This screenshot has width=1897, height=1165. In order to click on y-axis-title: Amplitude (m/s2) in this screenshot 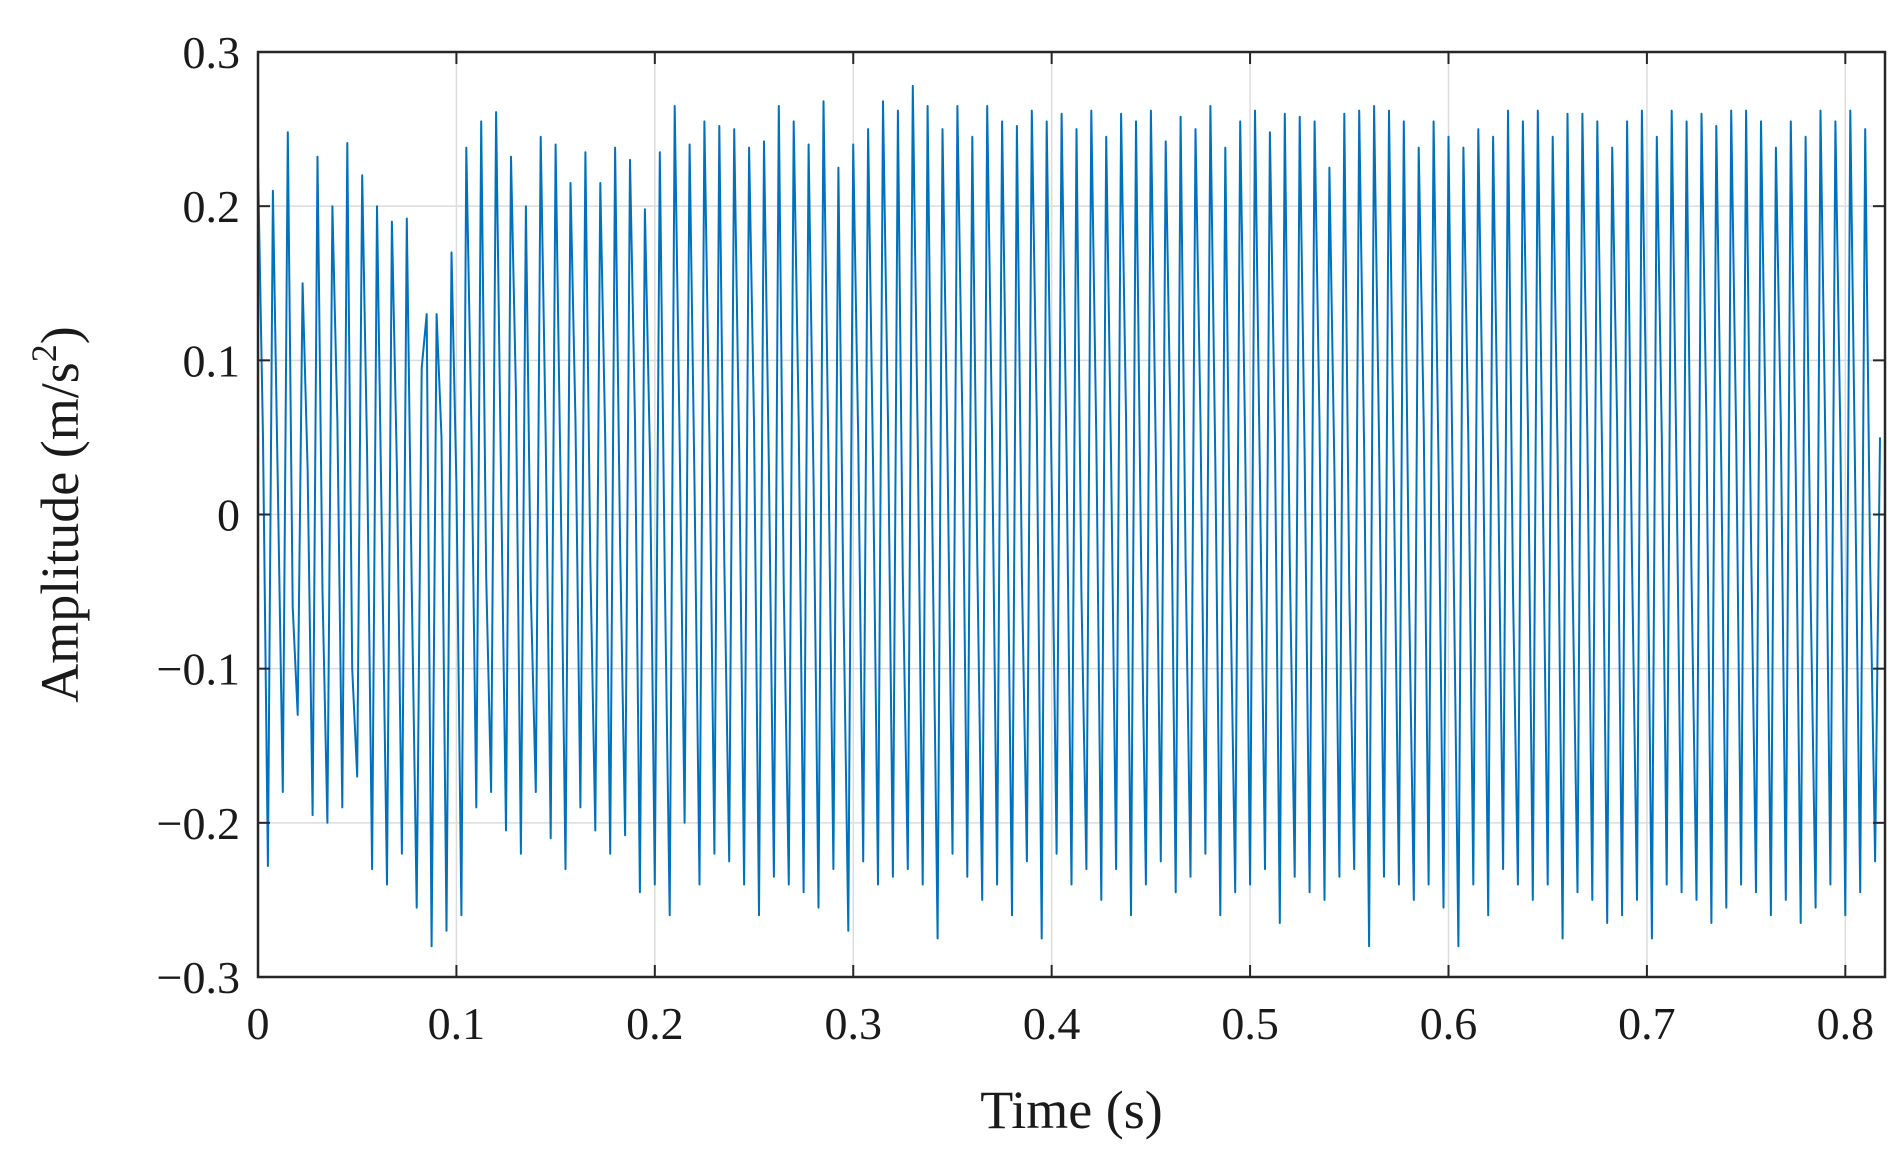, I will do `click(57, 514)`.